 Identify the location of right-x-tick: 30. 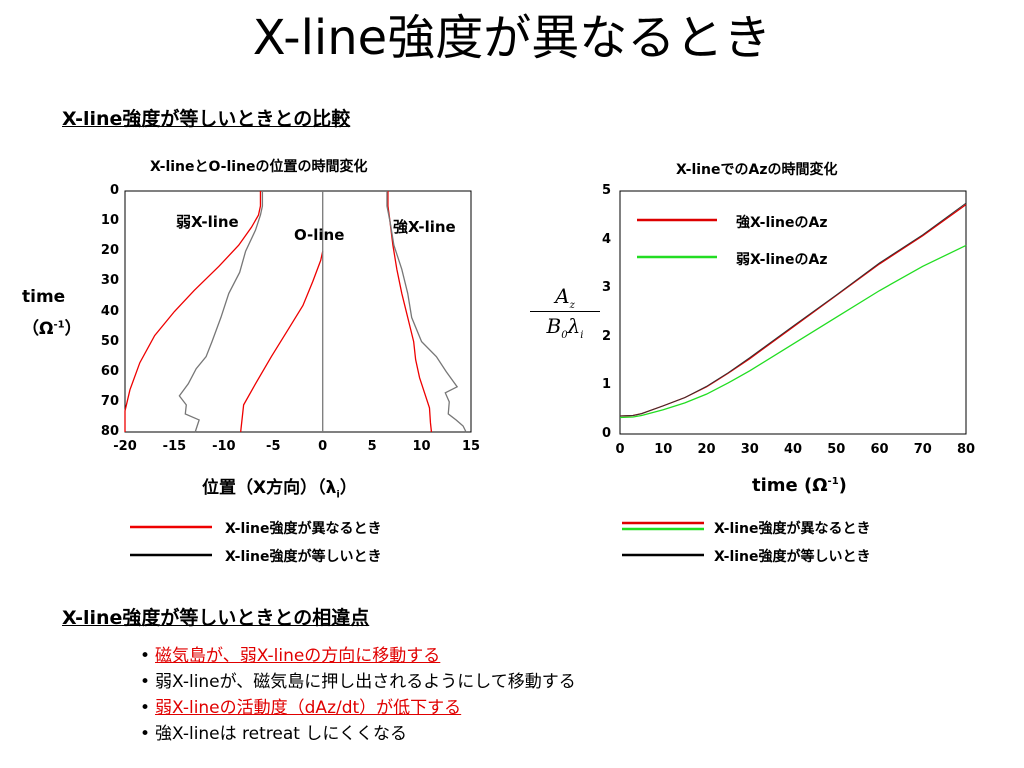
(749, 449).